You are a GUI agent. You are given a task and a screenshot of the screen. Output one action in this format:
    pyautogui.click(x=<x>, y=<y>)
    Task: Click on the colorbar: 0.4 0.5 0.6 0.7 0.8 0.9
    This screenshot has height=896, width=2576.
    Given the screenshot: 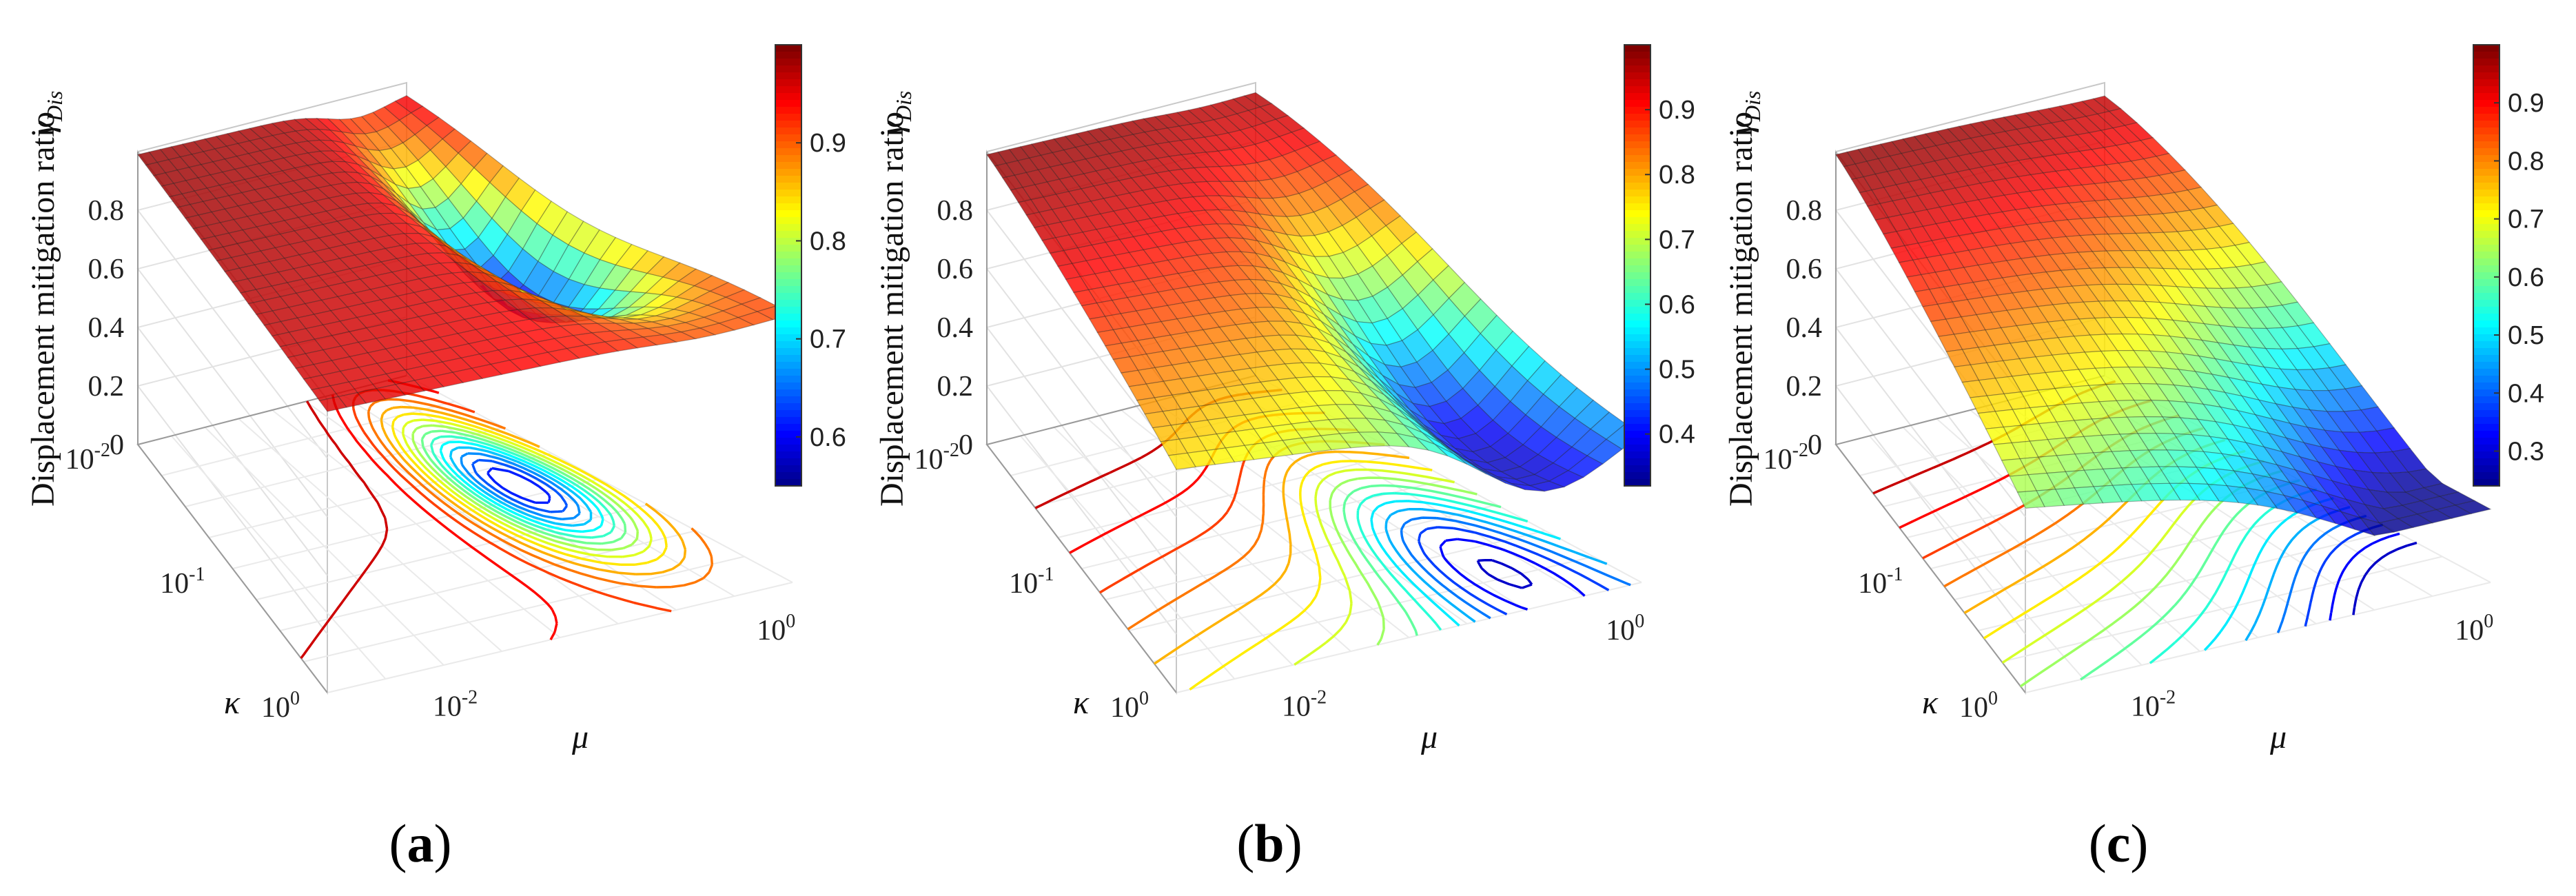 What is the action you would take?
    pyautogui.click(x=1659, y=265)
    